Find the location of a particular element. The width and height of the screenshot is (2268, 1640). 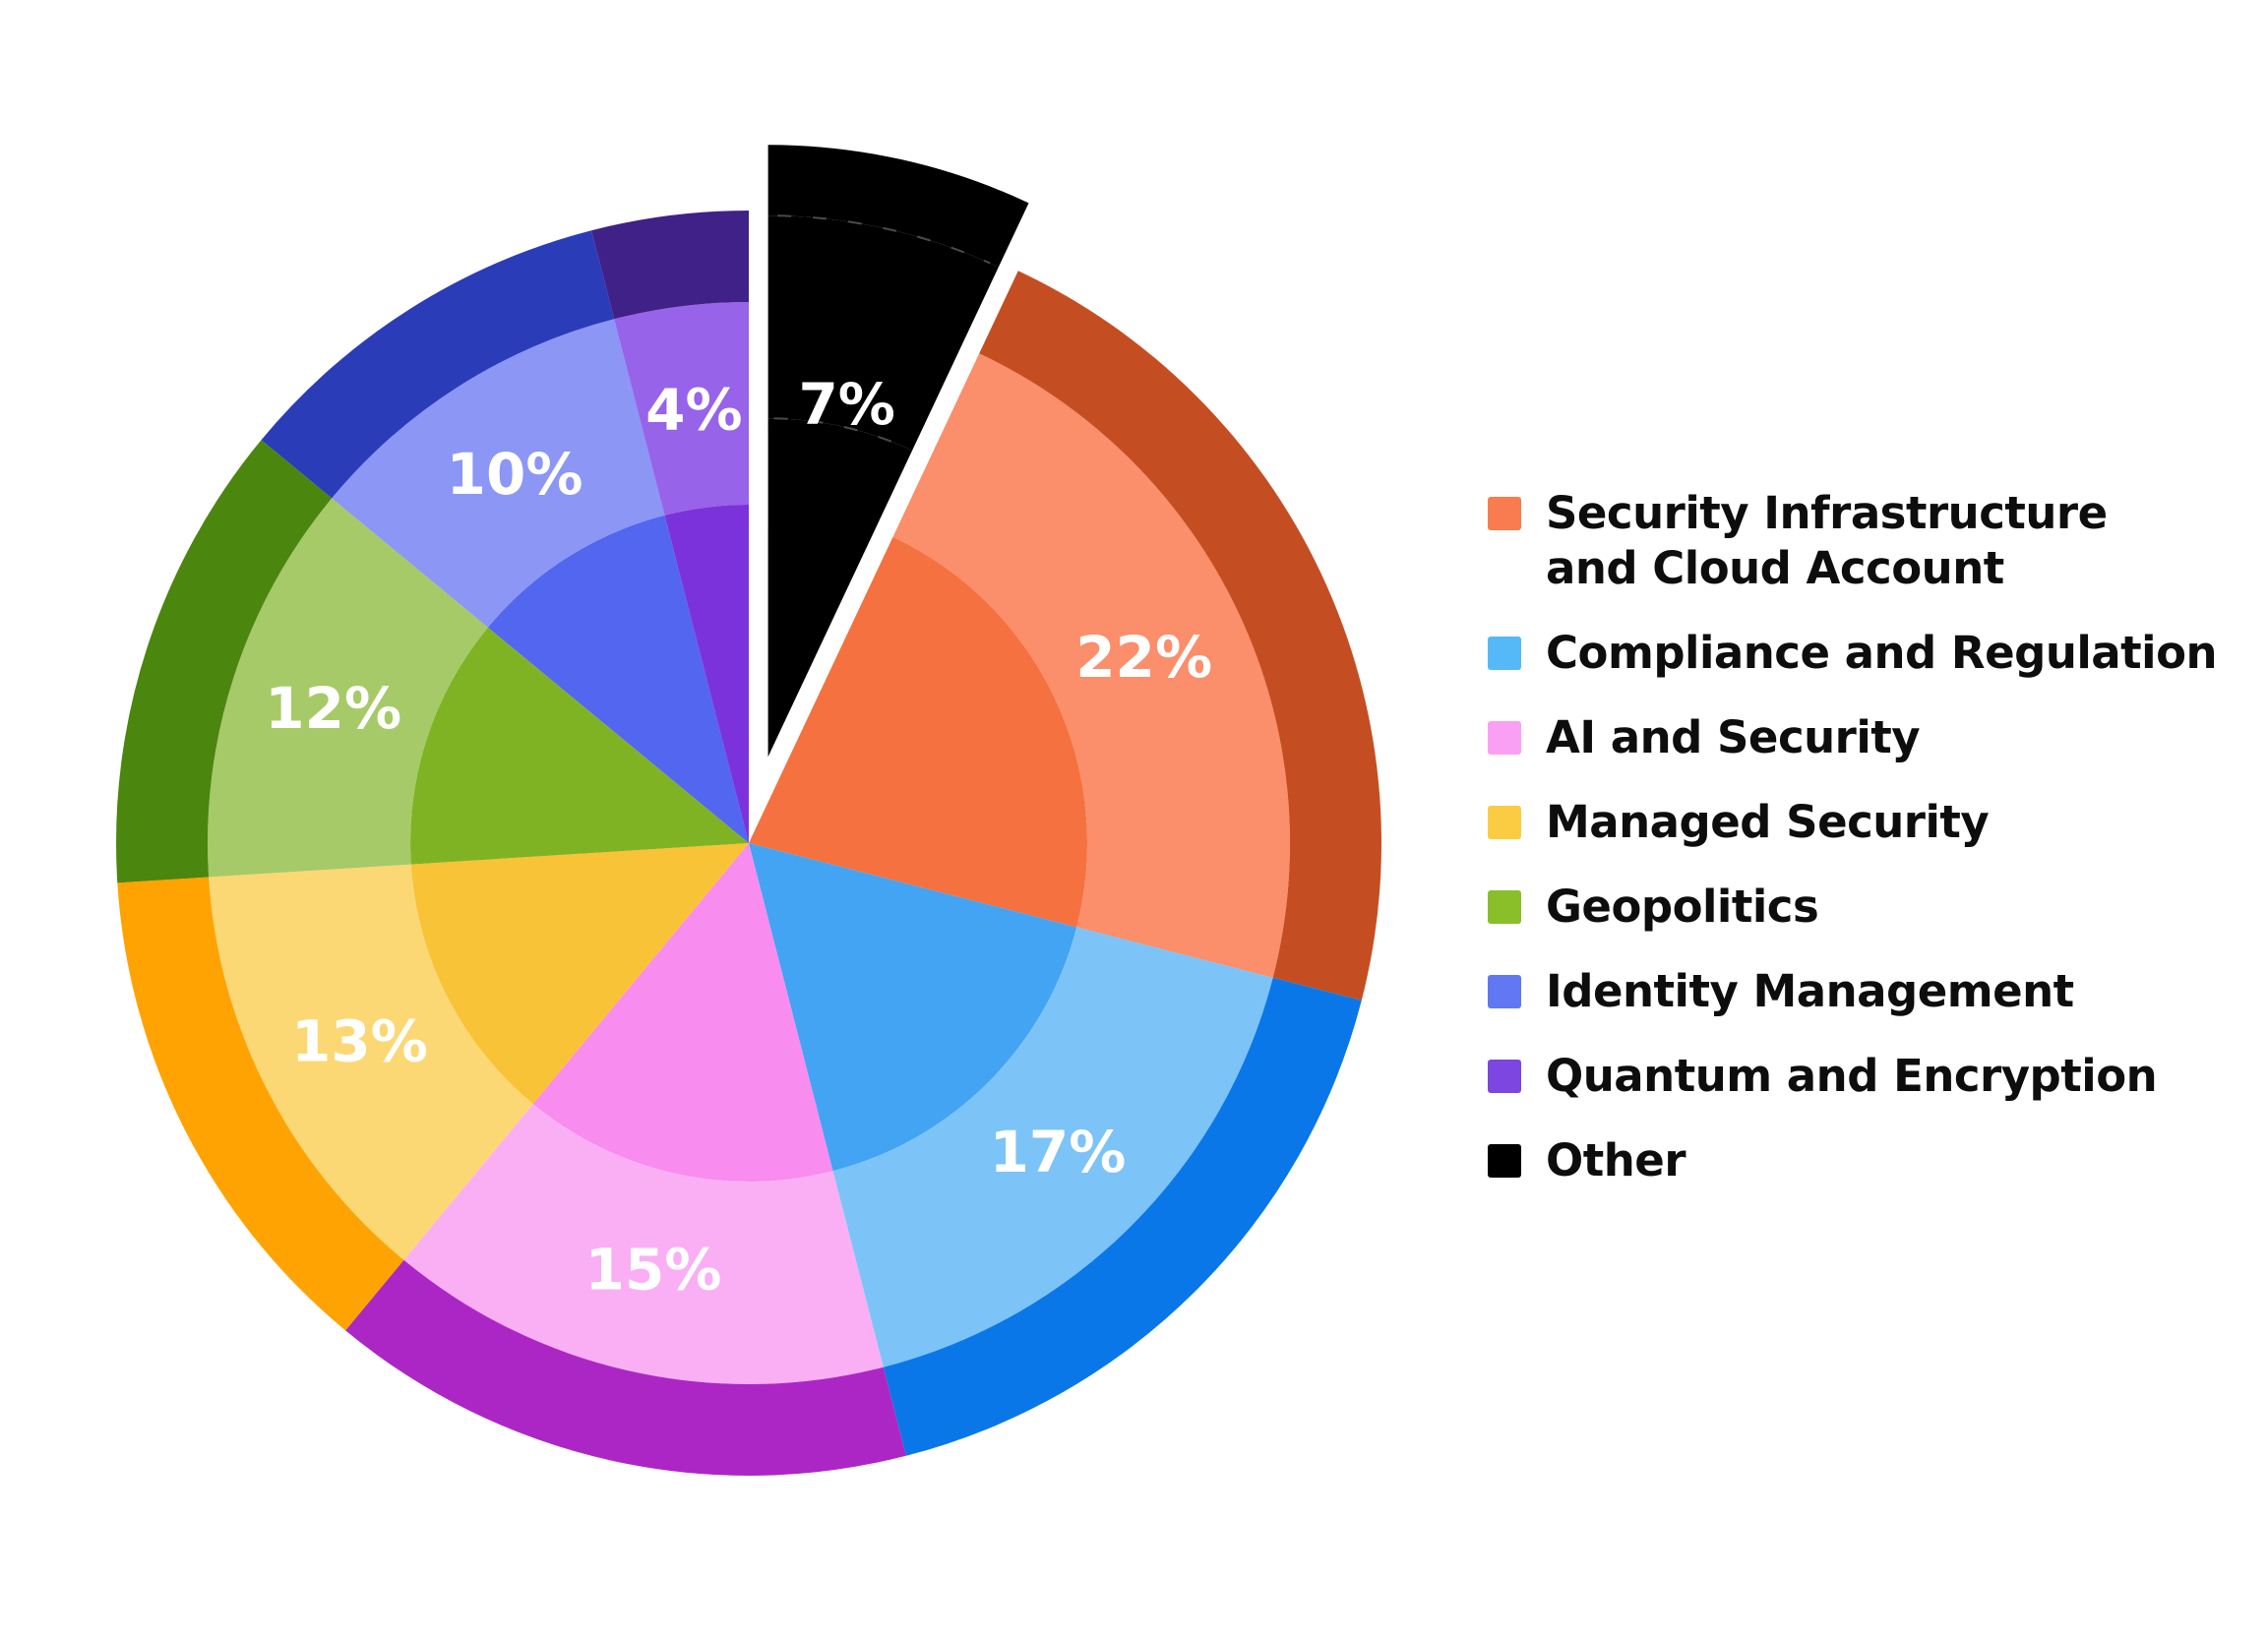

legend-label-line: Managed Security is located at coordinates (1768, 822).